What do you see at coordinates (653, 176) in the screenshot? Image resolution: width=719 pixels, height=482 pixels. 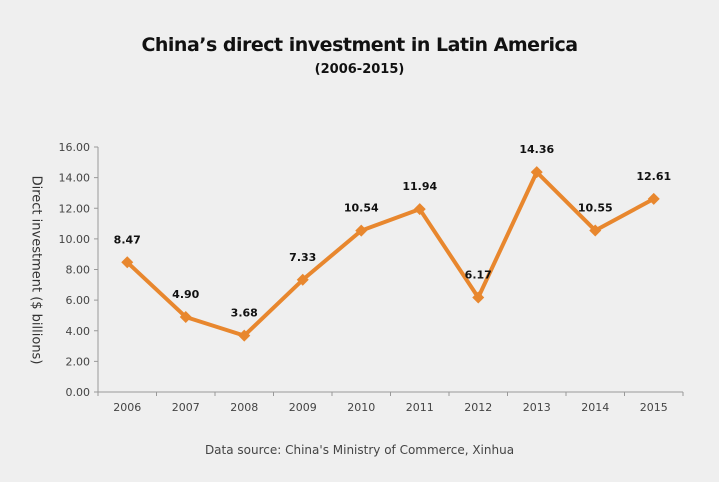 I see `data-label: 12.61` at bounding box center [653, 176].